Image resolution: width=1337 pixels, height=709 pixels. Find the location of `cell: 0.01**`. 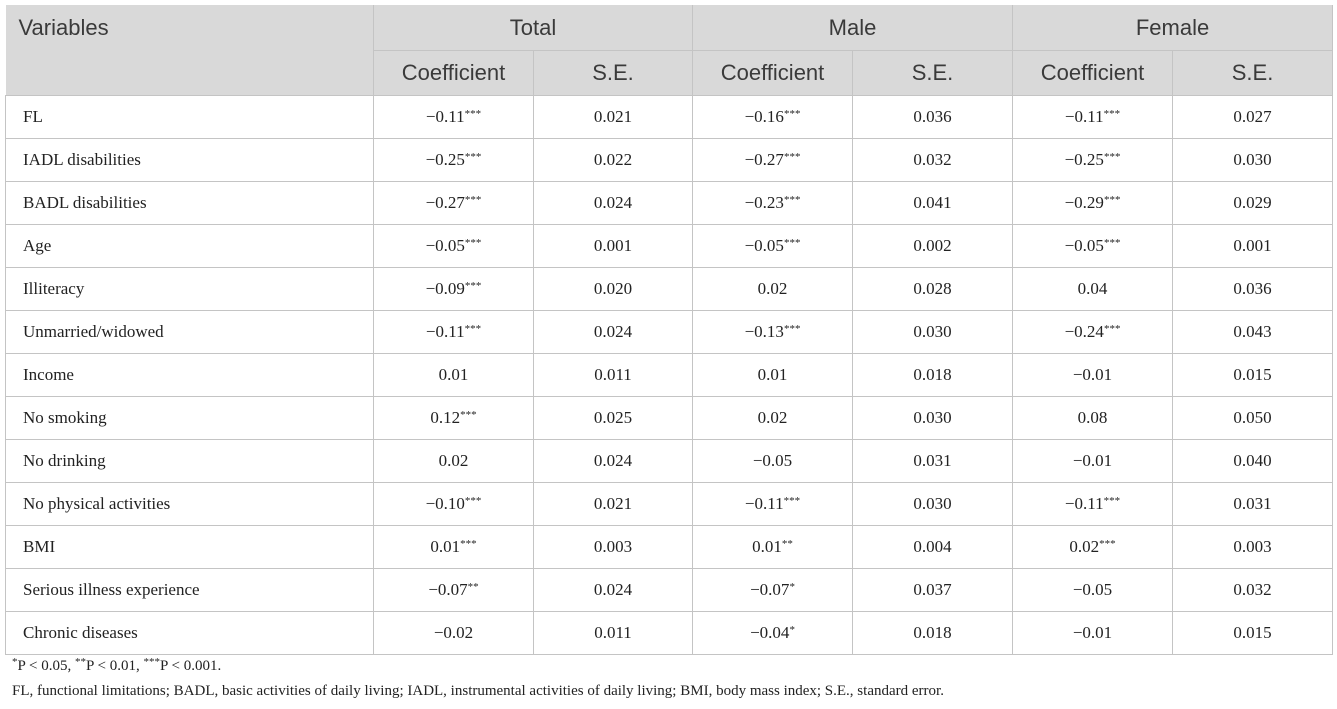

cell: 0.01** is located at coordinates (773, 547).